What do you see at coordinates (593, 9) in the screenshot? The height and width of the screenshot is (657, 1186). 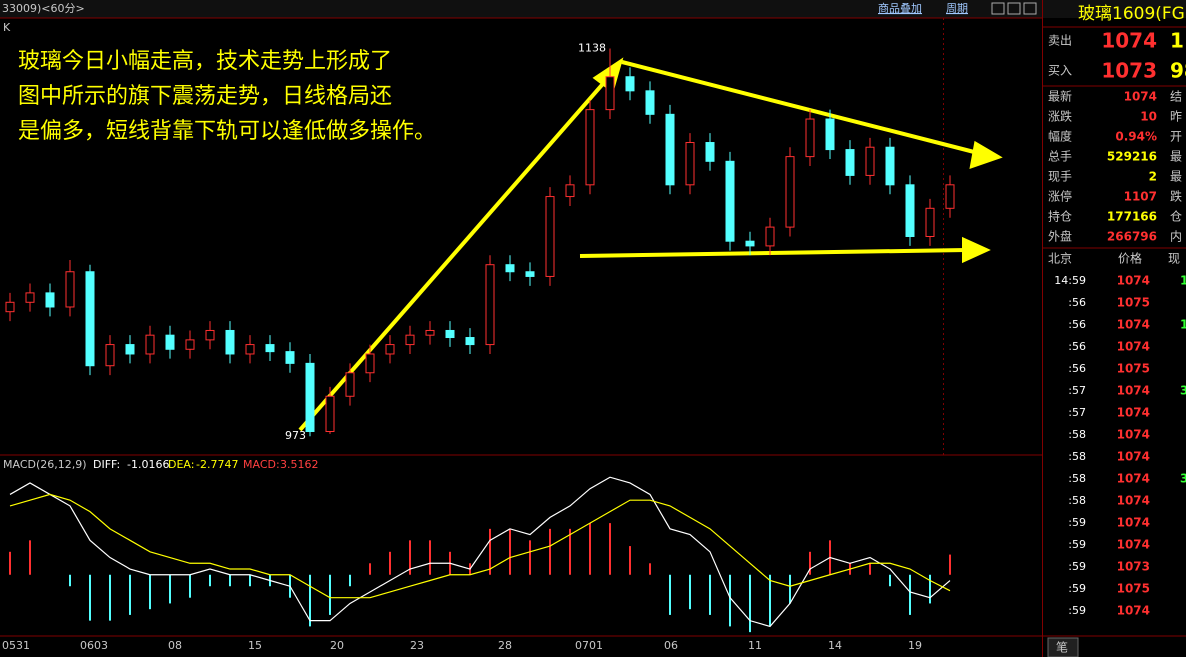 I see `toolbar` at bounding box center [593, 9].